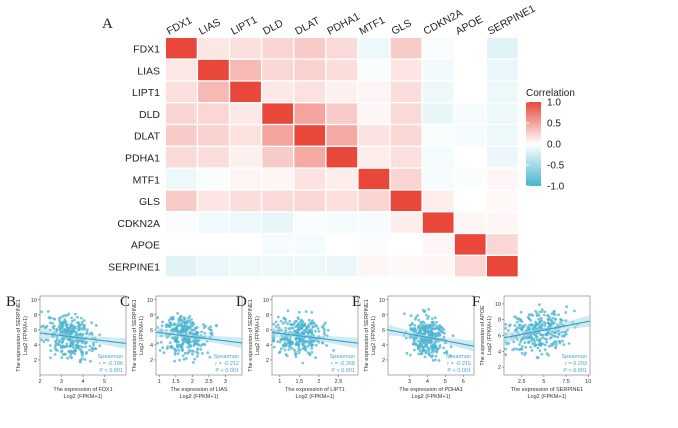 The width and height of the screenshot is (678, 428). What do you see at coordinates (556, 166) in the screenshot?
I see `legend-tick-label: -0.5` at bounding box center [556, 166].